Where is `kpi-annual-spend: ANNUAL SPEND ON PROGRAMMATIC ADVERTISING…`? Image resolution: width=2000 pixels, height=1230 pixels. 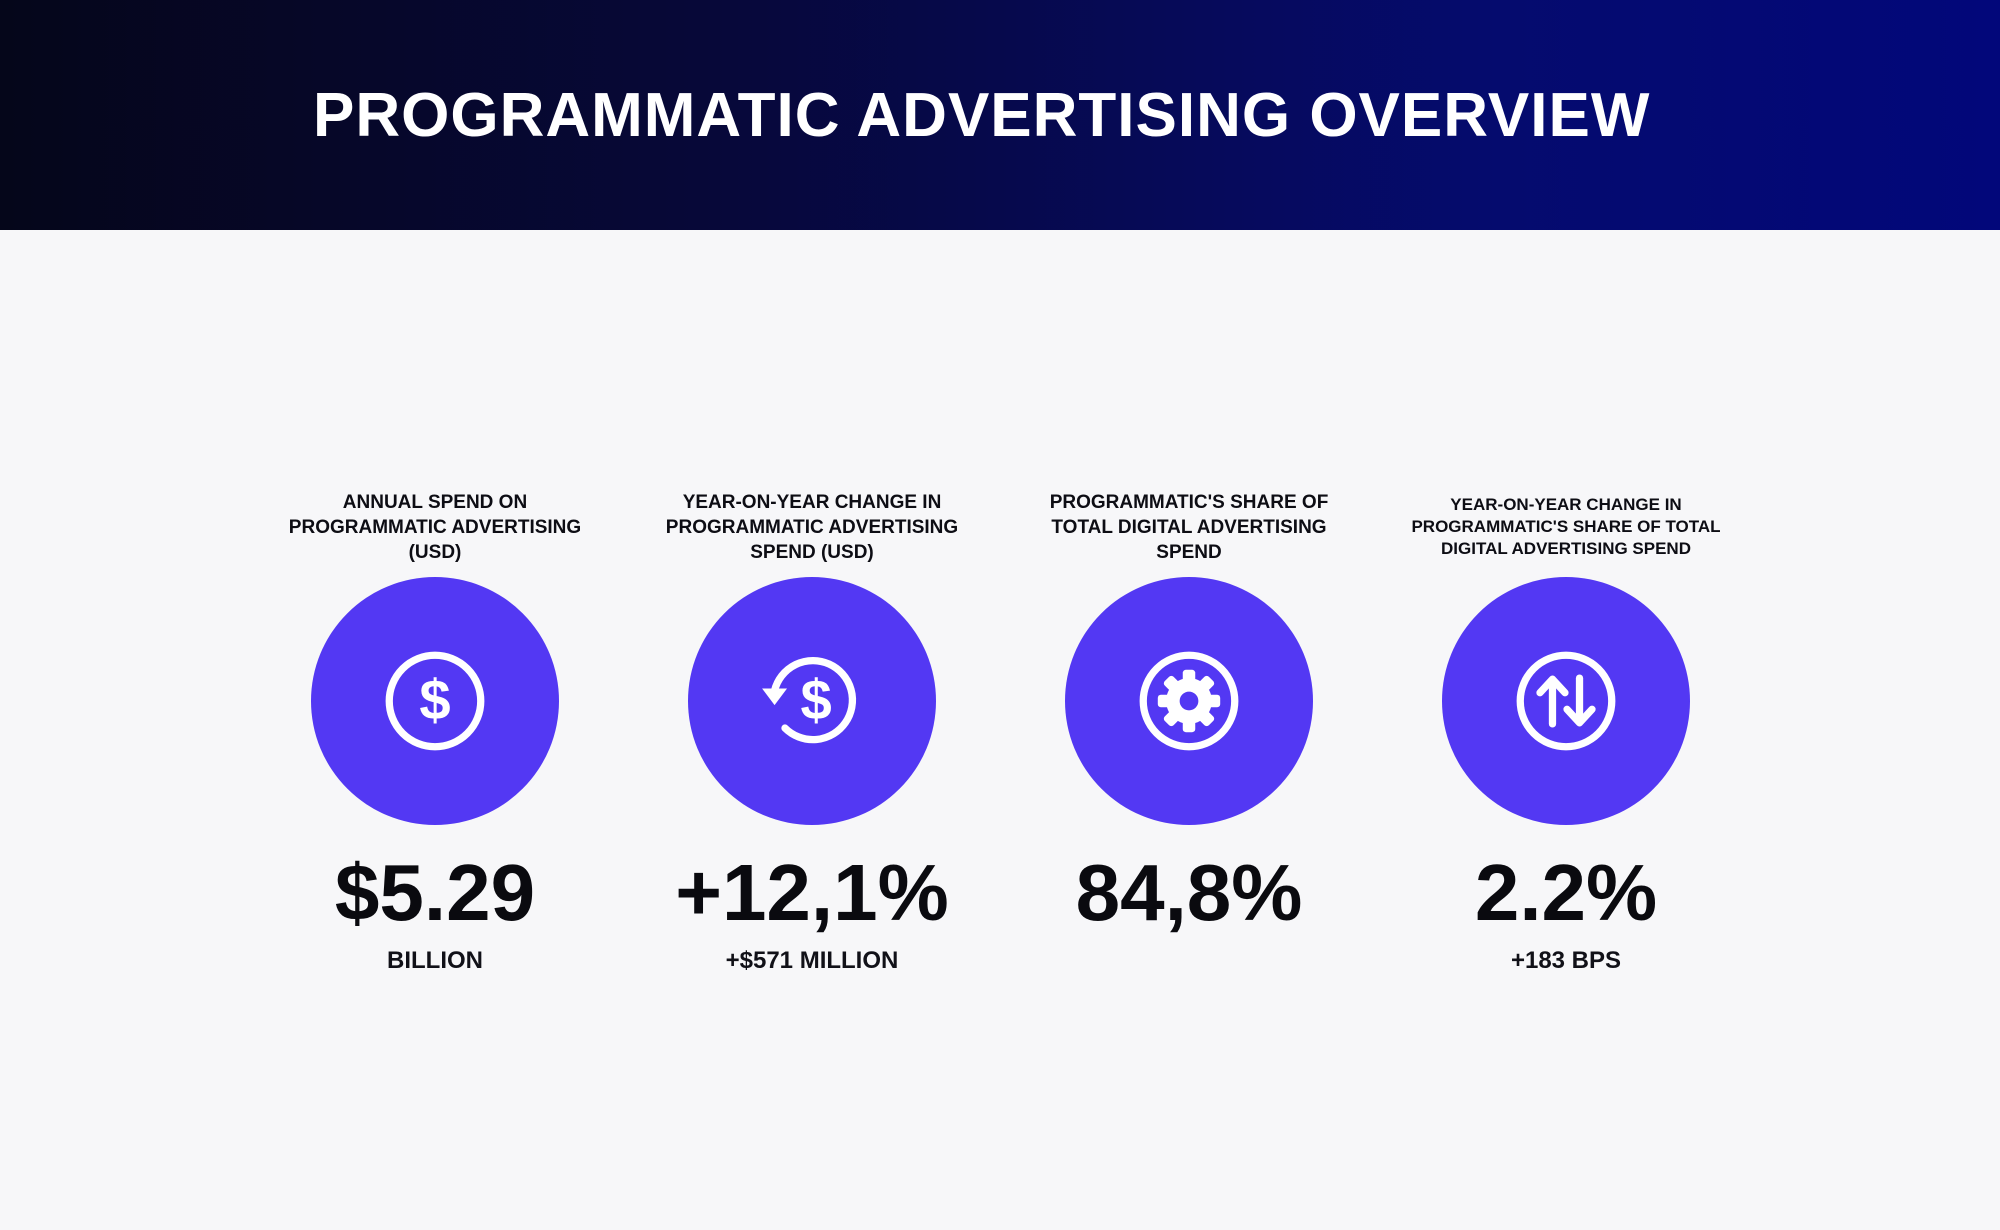 kpi-annual-spend: ANNUAL SPEND ON PROGRAMMATIC ADVERTISING… is located at coordinates (435, 730).